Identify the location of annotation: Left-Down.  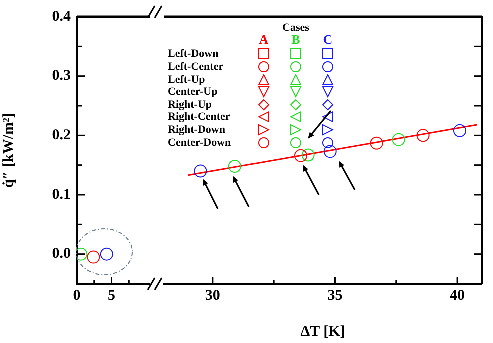
(194, 54).